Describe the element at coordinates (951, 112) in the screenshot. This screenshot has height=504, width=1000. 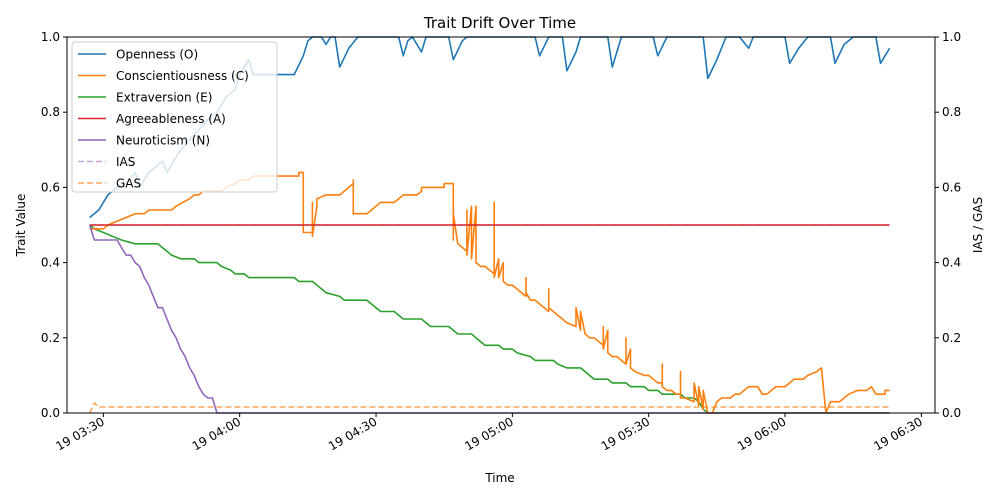
I see `y2-tick-label: 0.8` at that location.